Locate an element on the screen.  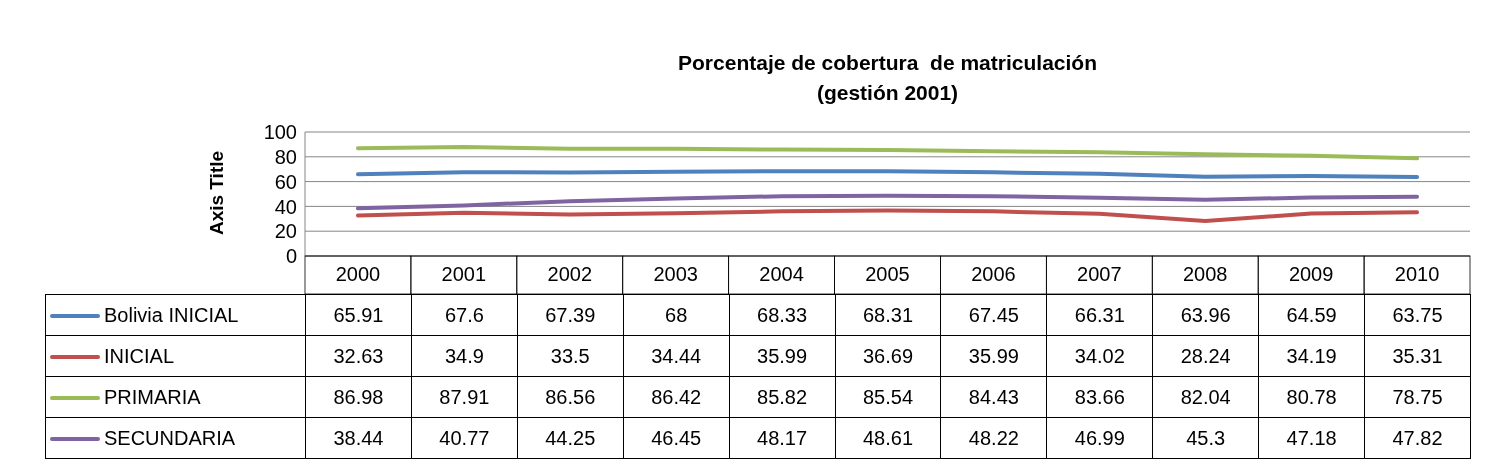
x-tick-label: 2005 is located at coordinates (887, 274).